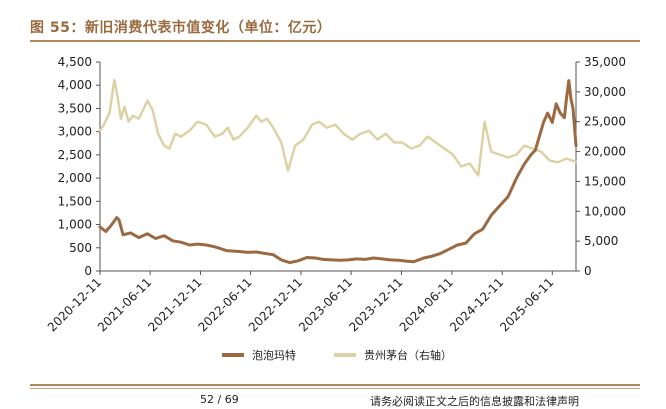  I want to click on x-tick-label: 2025-06-11, so click(526, 304).